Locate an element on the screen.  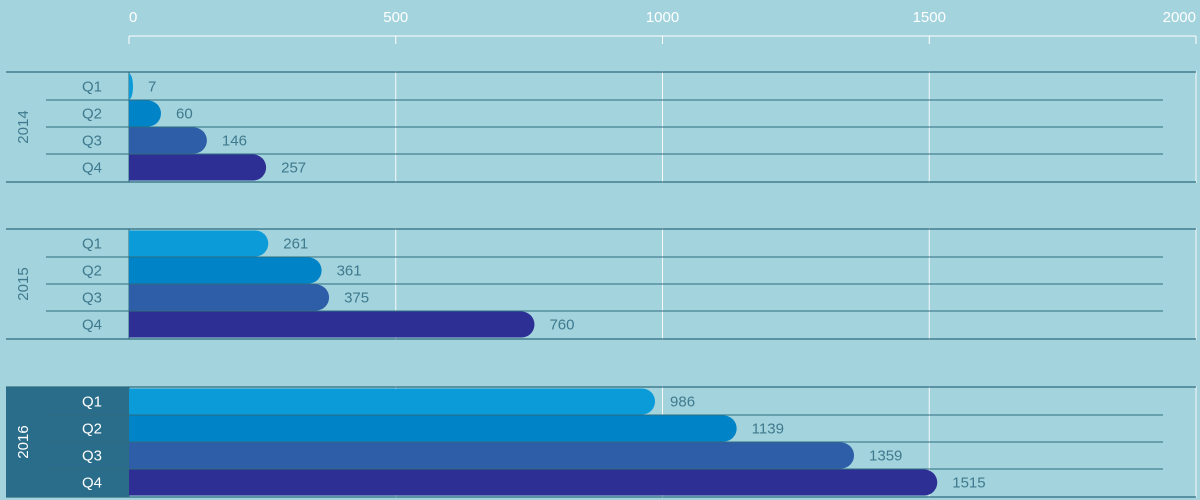
value-label: 361 is located at coordinates (349, 270).